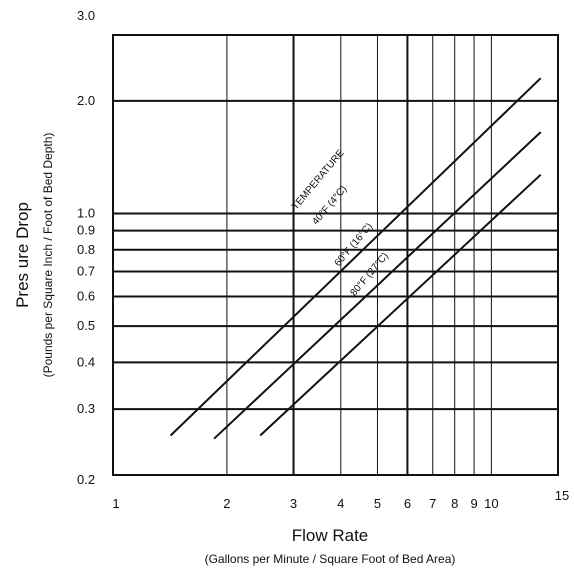  I want to click on y-tick-labels: 0.2 0.3 0.4 0.5 0.6 0.7 0.8 0.9 1.0 2.0 3.0, so click(86, 247).